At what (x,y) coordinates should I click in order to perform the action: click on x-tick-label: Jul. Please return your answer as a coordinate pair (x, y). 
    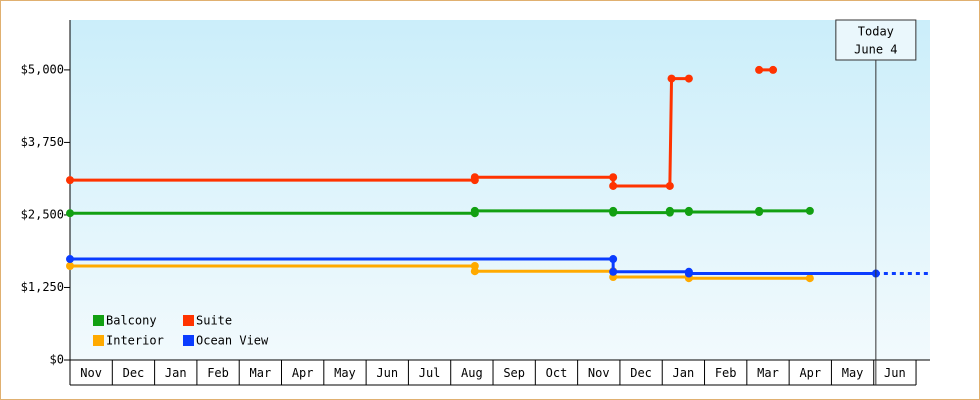
    Looking at the image, I should click on (430, 373).